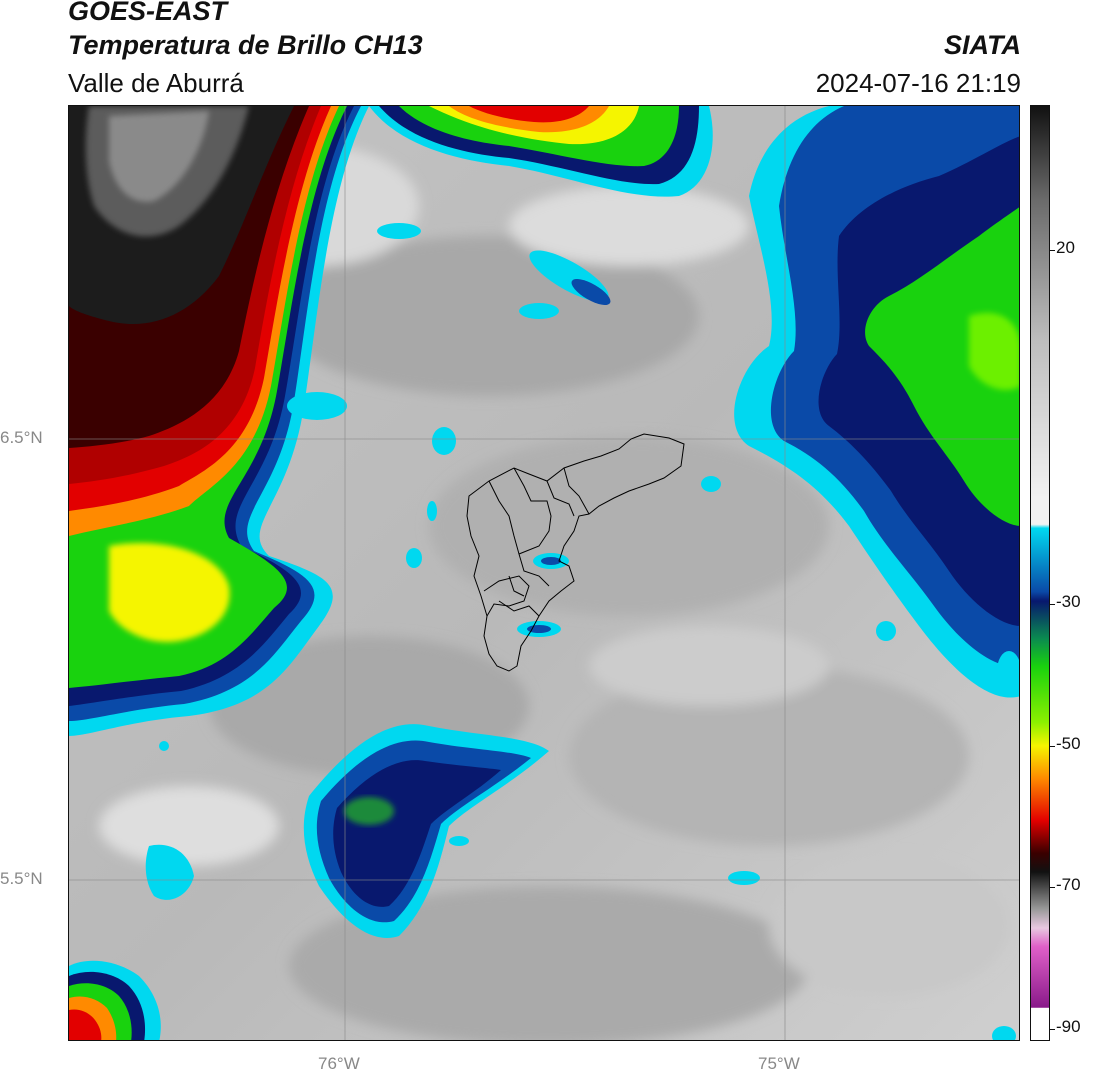 The image size is (1094, 1078). What do you see at coordinates (876, 402) in the screenshot?
I see `storm-east` at bounding box center [876, 402].